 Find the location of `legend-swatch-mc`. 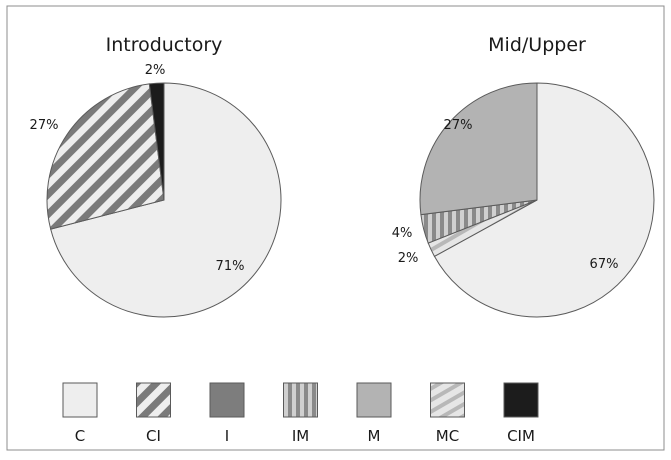

legend-swatch-mc is located at coordinates (447, 400).